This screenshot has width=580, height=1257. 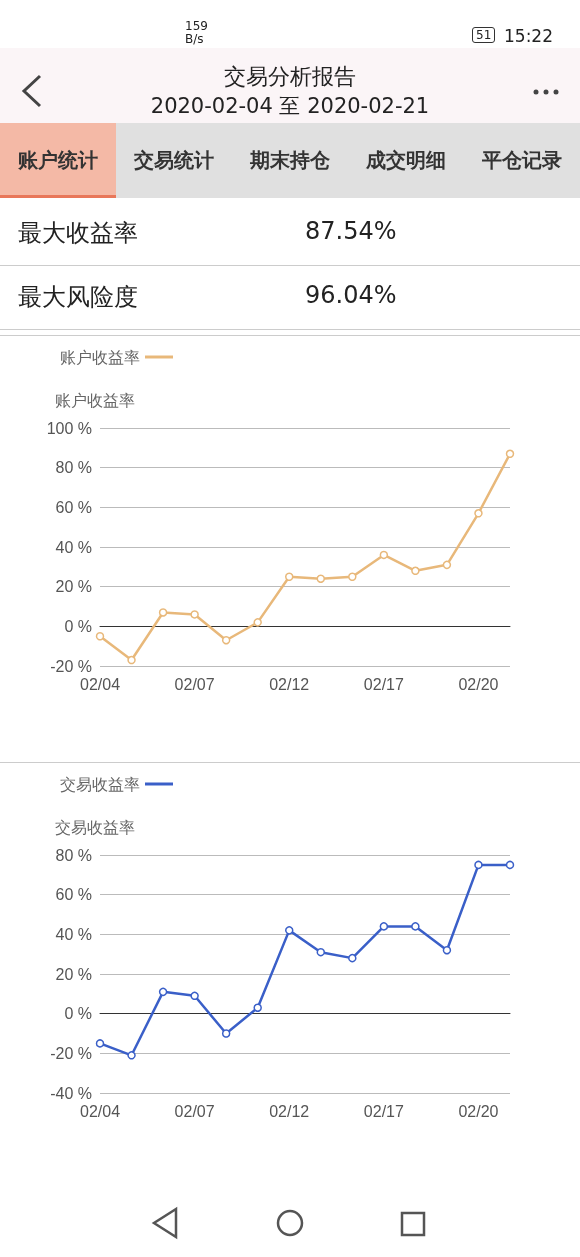 What do you see at coordinates (78, 297) in the screenshot?
I see `text: 最大风险度` at bounding box center [78, 297].